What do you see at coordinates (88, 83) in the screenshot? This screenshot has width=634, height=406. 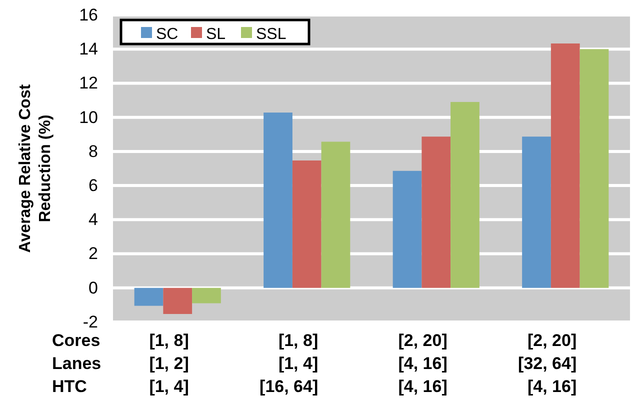 I see `y-tick-label: 12` at bounding box center [88, 83].